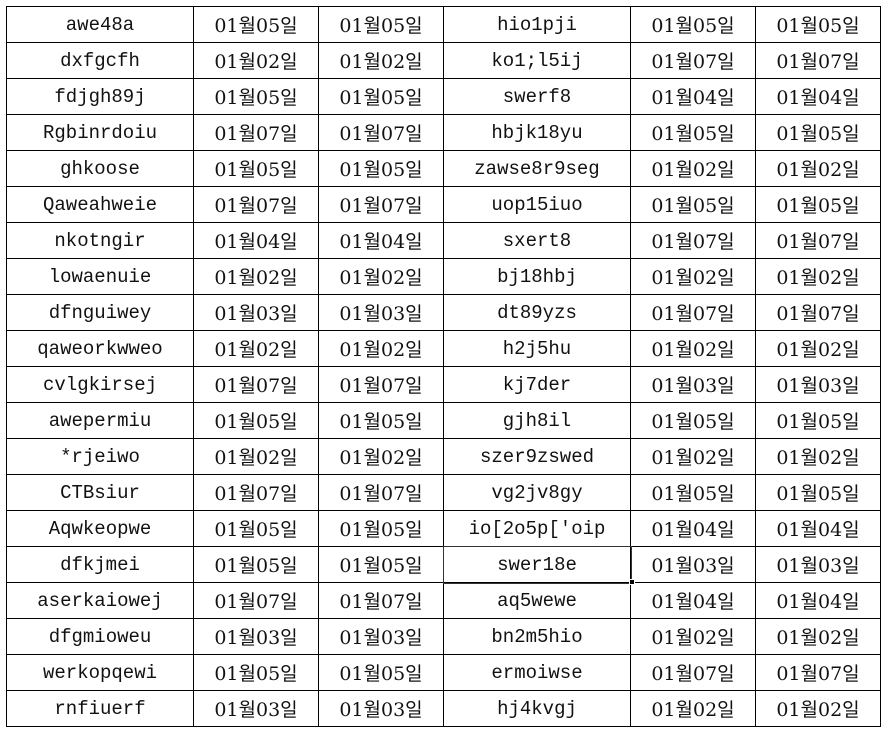 The height and width of the screenshot is (729, 887). What do you see at coordinates (100, 672) in the screenshot?
I see `code-cell: werkopqewi` at bounding box center [100, 672].